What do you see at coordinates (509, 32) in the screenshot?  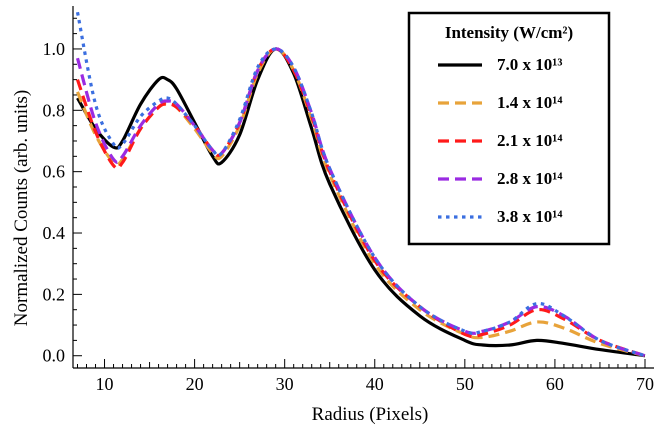 I see `legend-title: Intensity (W/cm²)` at bounding box center [509, 32].